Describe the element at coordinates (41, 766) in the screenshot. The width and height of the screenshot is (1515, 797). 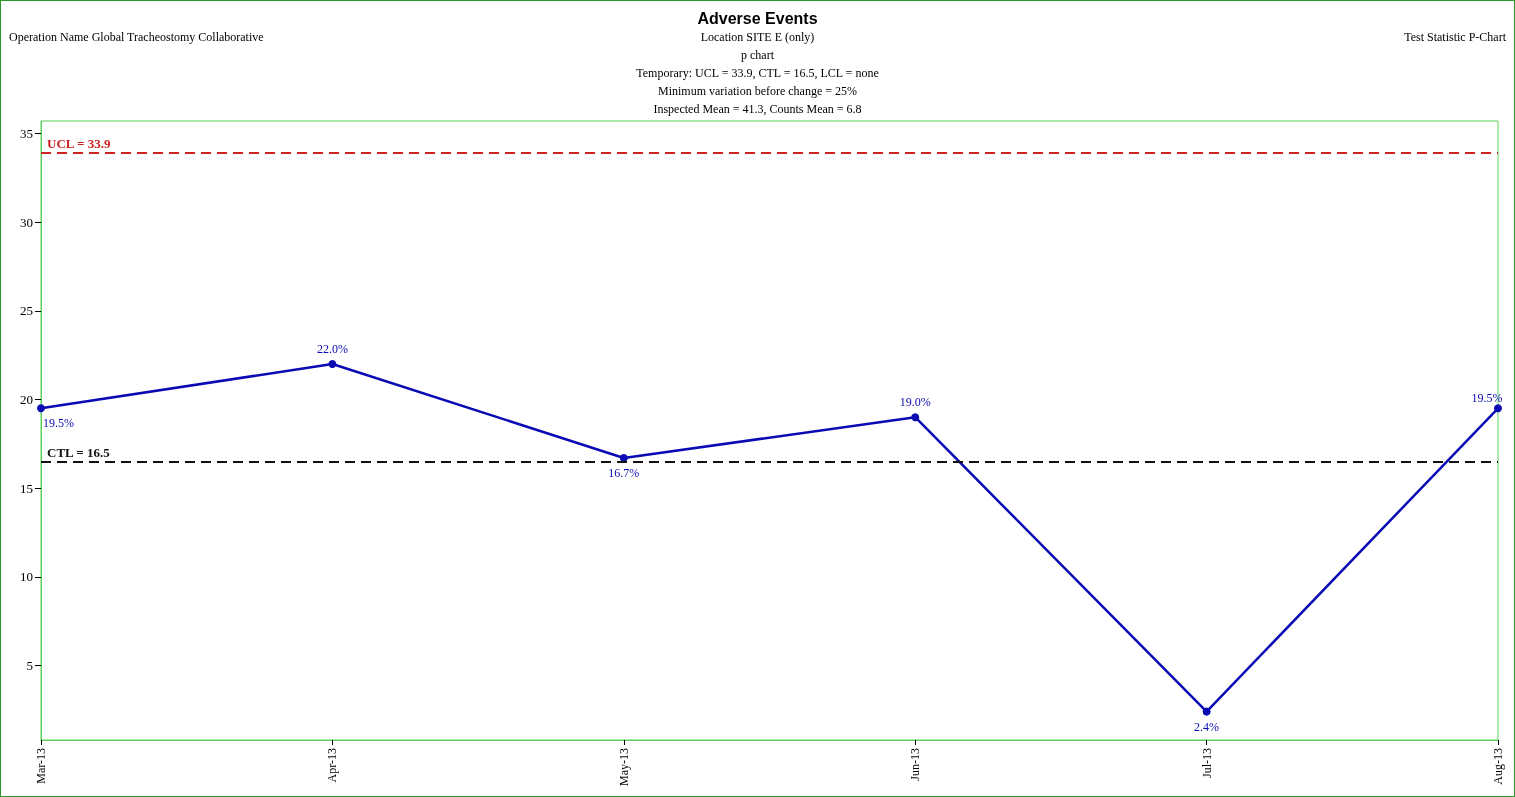
I see `x-tick-label: Mar-13` at that location.